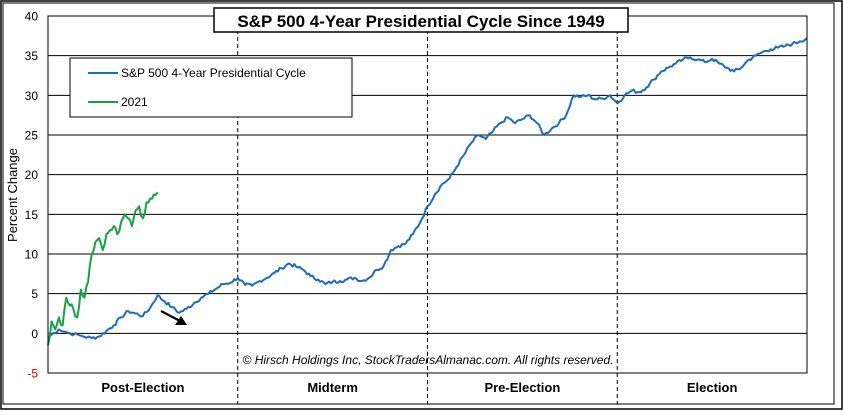 The image size is (843, 415). Describe the element at coordinates (32, 136) in the screenshot. I see `y-tick-label: 25` at that location.